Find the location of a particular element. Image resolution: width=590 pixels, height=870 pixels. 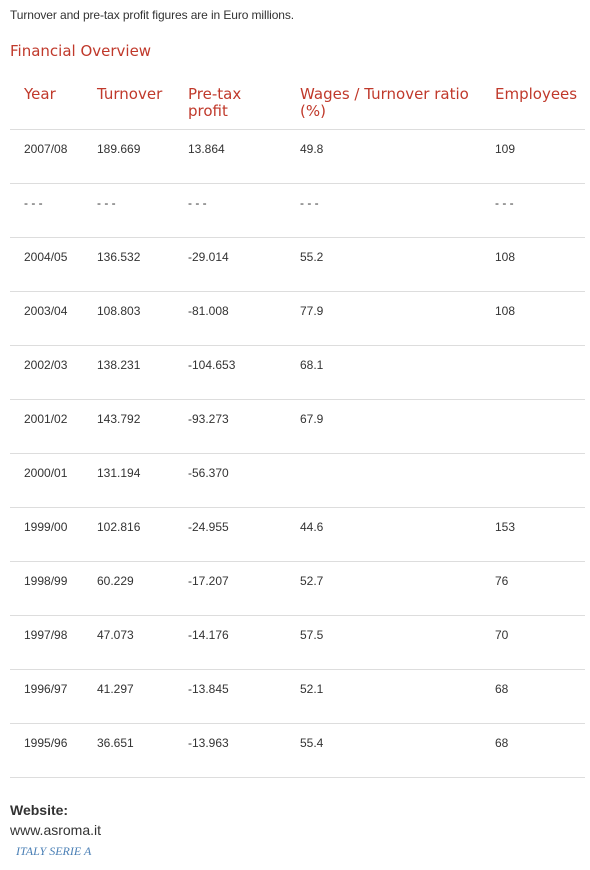

cell-year: 1999/00 is located at coordinates (46, 527).